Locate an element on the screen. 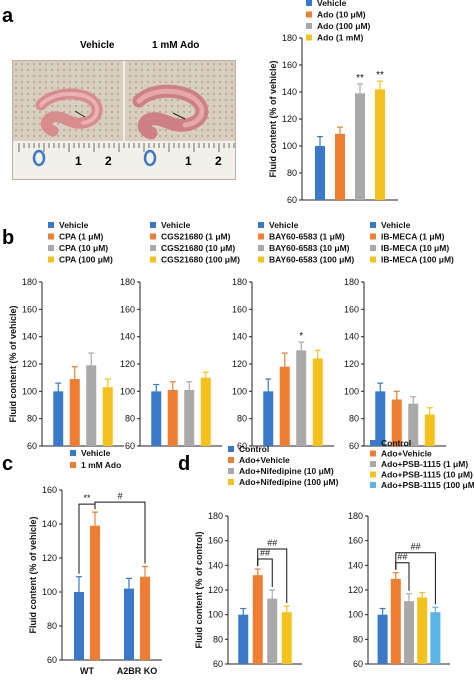 This screenshot has height=680, width=474. panel-label-b: b is located at coordinates (8, 238).